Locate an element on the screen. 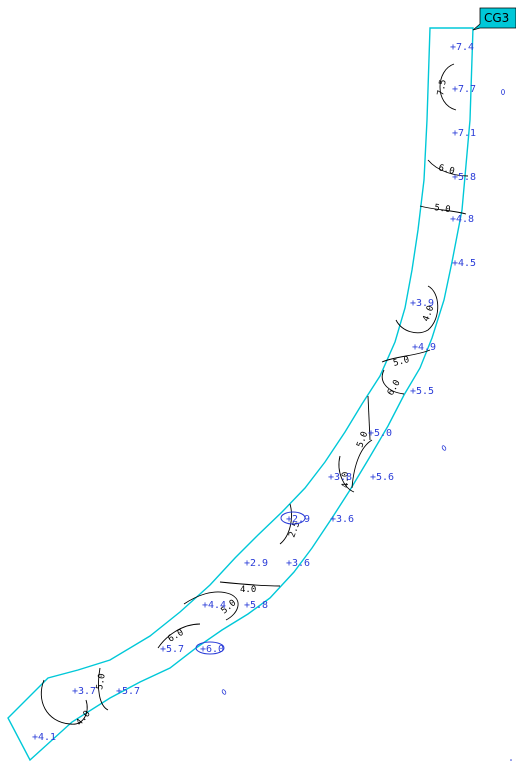 The image size is (516, 765). depth-sounding: +3.7 is located at coordinates (84, 691).